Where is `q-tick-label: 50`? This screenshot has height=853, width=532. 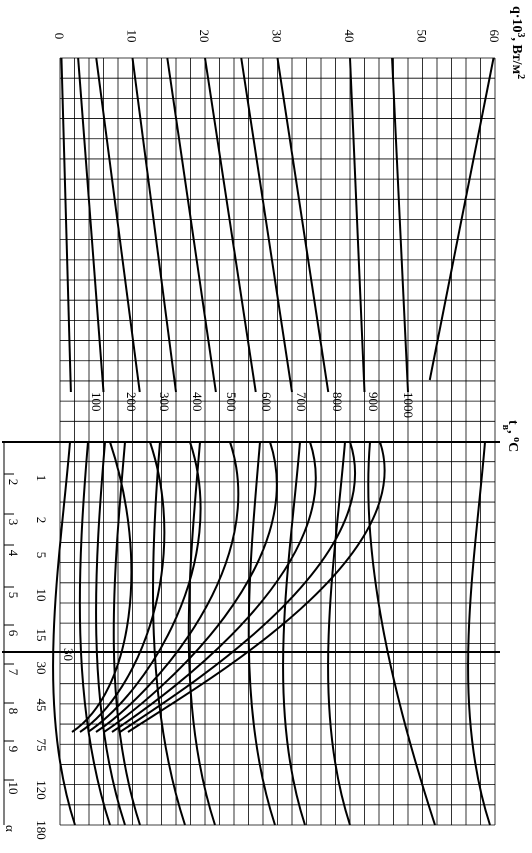
q-tick-label: 50 is located at coordinates (422, 36).